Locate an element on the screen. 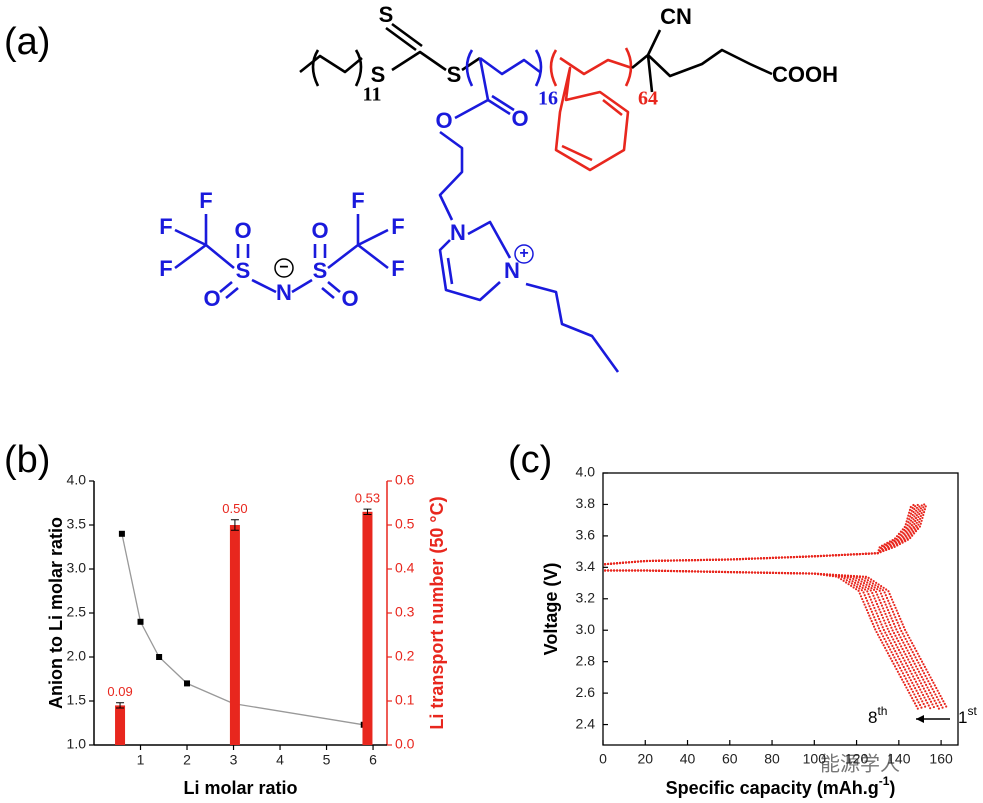 The width and height of the screenshot is (983, 803). y-tick-label: 2.8 is located at coordinates (586, 660).